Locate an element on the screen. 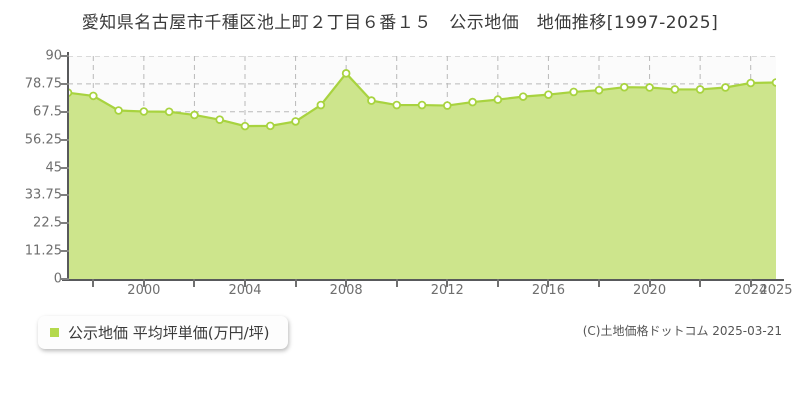 This screenshot has width=800, height=400. y-tick-label: 56.25 is located at coordinates (43, 140).